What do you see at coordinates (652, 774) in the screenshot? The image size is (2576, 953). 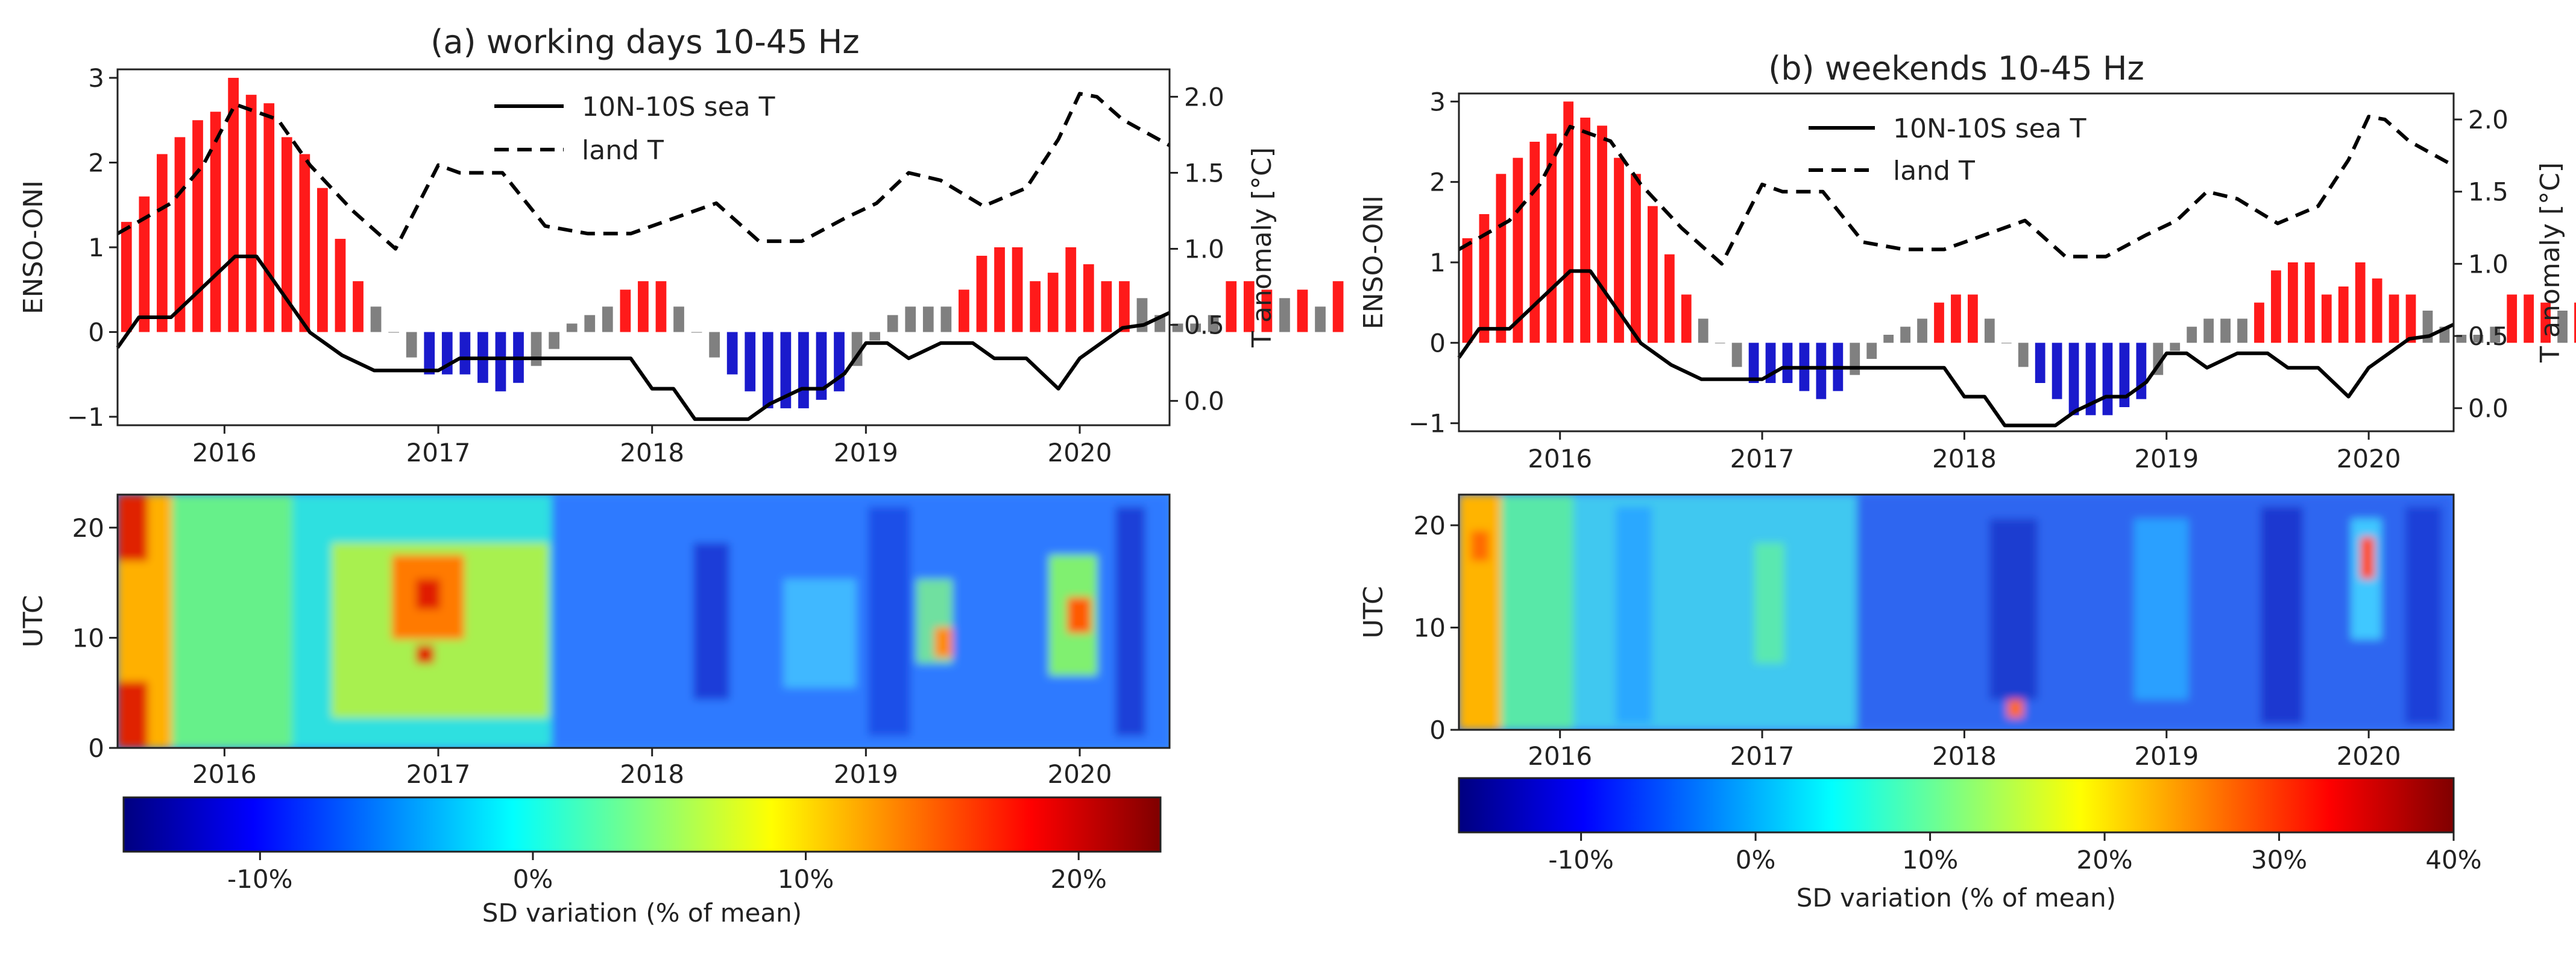 I see `heatmap-x-tick-label: 2018` at bounding box center [652, 774].